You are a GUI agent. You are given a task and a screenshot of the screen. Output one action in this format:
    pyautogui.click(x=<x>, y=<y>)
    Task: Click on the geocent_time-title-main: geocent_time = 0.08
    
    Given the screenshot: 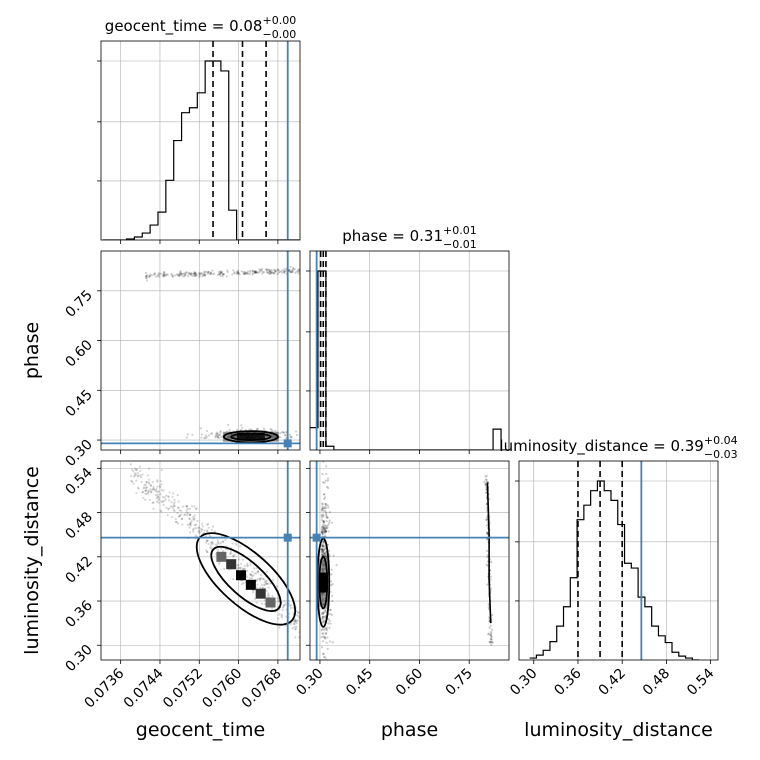 What is the action you would take?
    pyautogui.click(x=184, y=26)
    